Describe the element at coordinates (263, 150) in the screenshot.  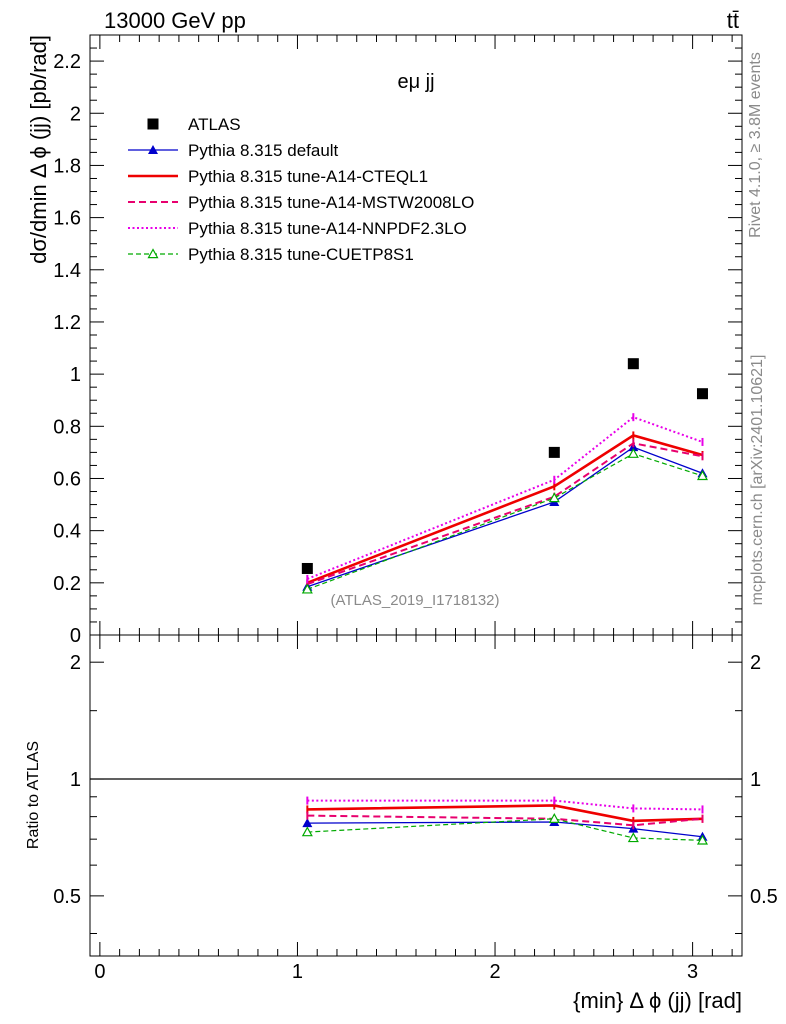
I see `legend-label-1: Pythia 8.315 default` at that location.